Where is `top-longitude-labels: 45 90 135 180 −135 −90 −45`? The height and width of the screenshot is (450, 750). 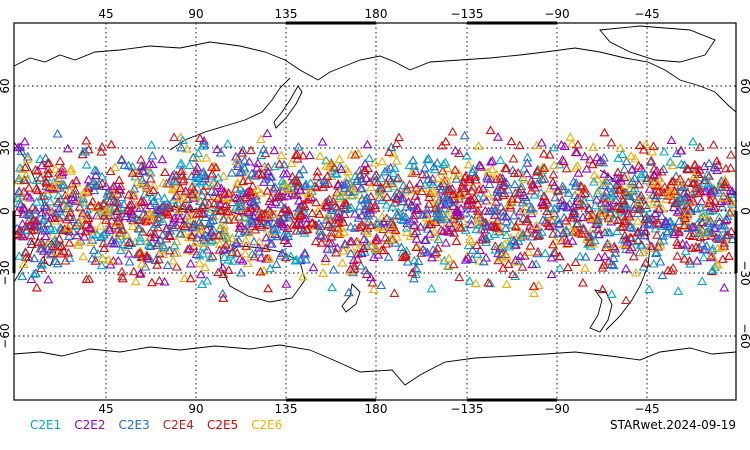
top-longitude-labels: 45 90 135 180 −135 −90 −45 is located at coordinates (378, 14).